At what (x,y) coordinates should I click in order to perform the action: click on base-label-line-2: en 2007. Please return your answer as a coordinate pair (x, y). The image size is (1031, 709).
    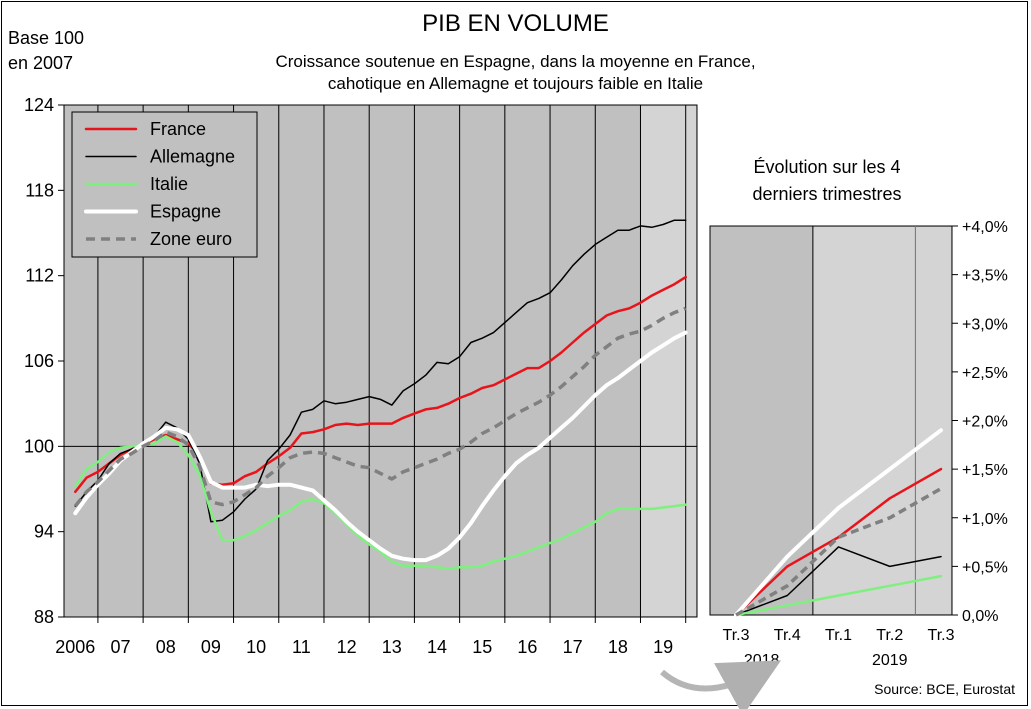
    Looking at the image, I should click on (41, 63).